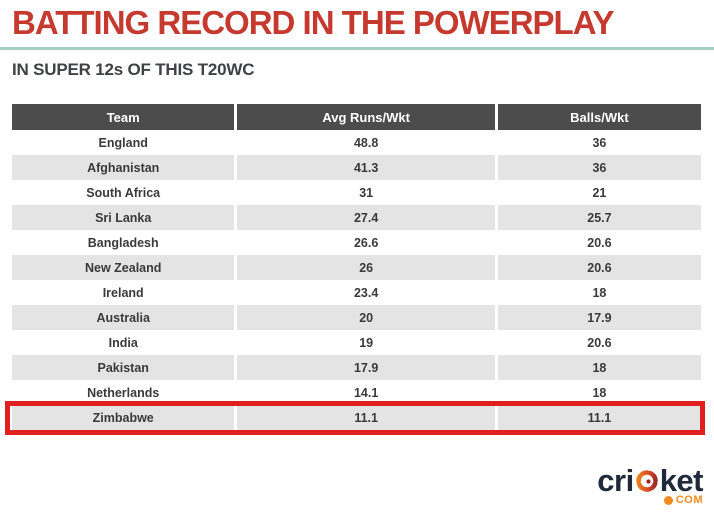  I want to click on cell-balls-wkt: 21, so click(597, 192).